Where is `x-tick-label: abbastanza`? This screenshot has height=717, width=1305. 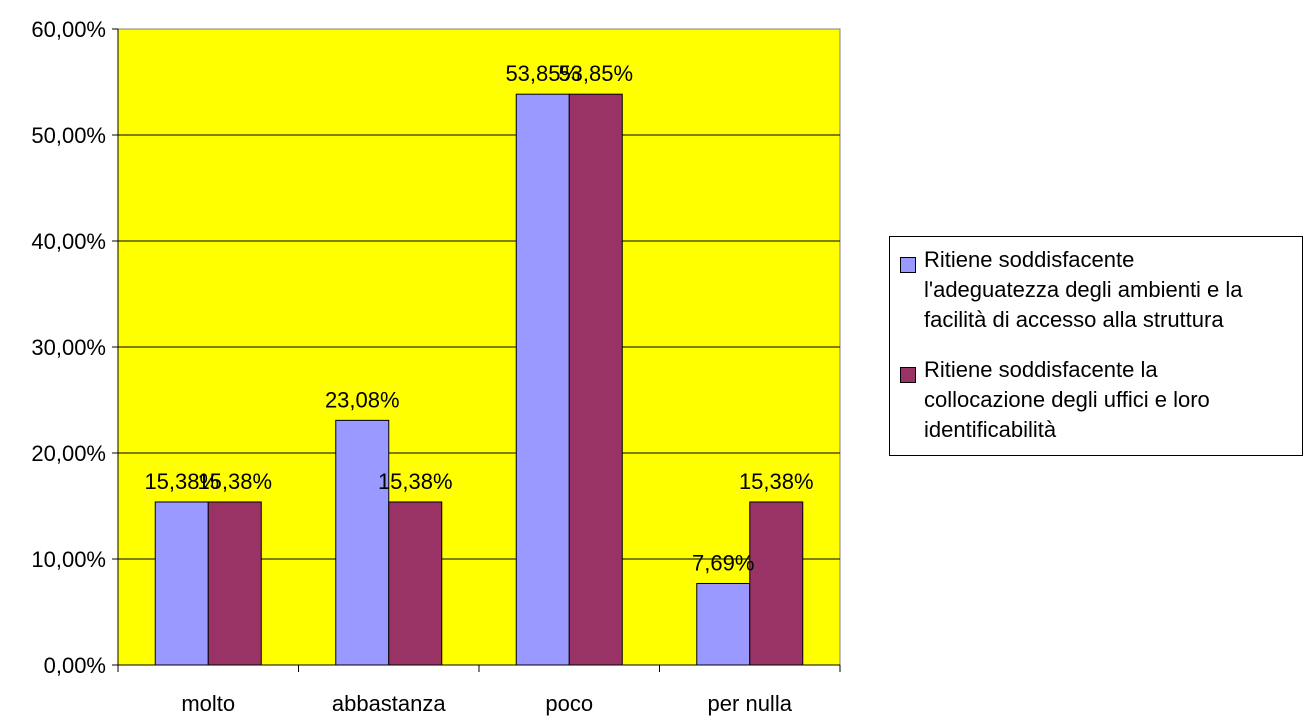 x-tick-label: abbastanza is located at coordinates (389, 703).